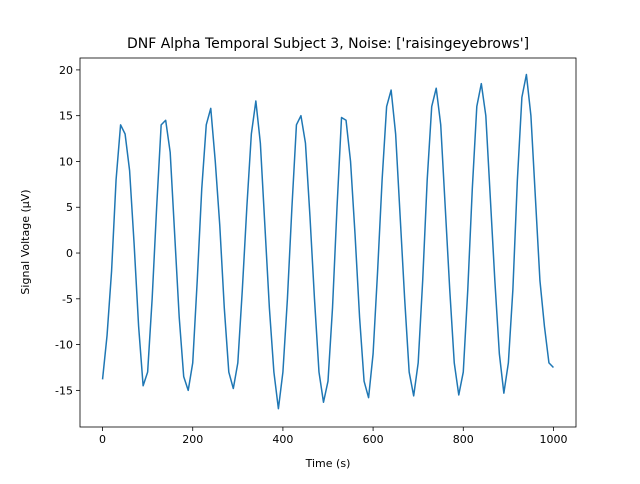 Image resolution: width=640 pixels, height=484 pixels. What do you see at coordinates (102, 439) in the screenshot?
I see `x-tick-label: 0` at bounding box center [102, 439].